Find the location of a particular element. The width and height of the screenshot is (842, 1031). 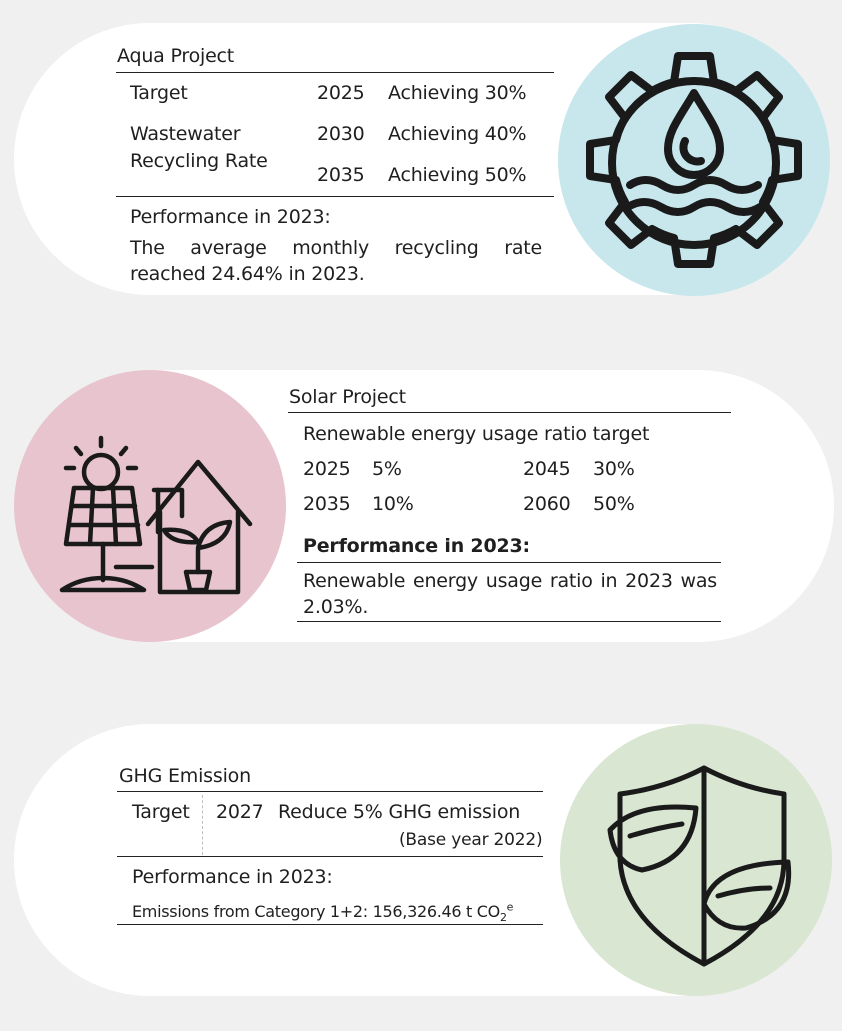

ghg-bottom-divider is located at coordinates (330, 924).